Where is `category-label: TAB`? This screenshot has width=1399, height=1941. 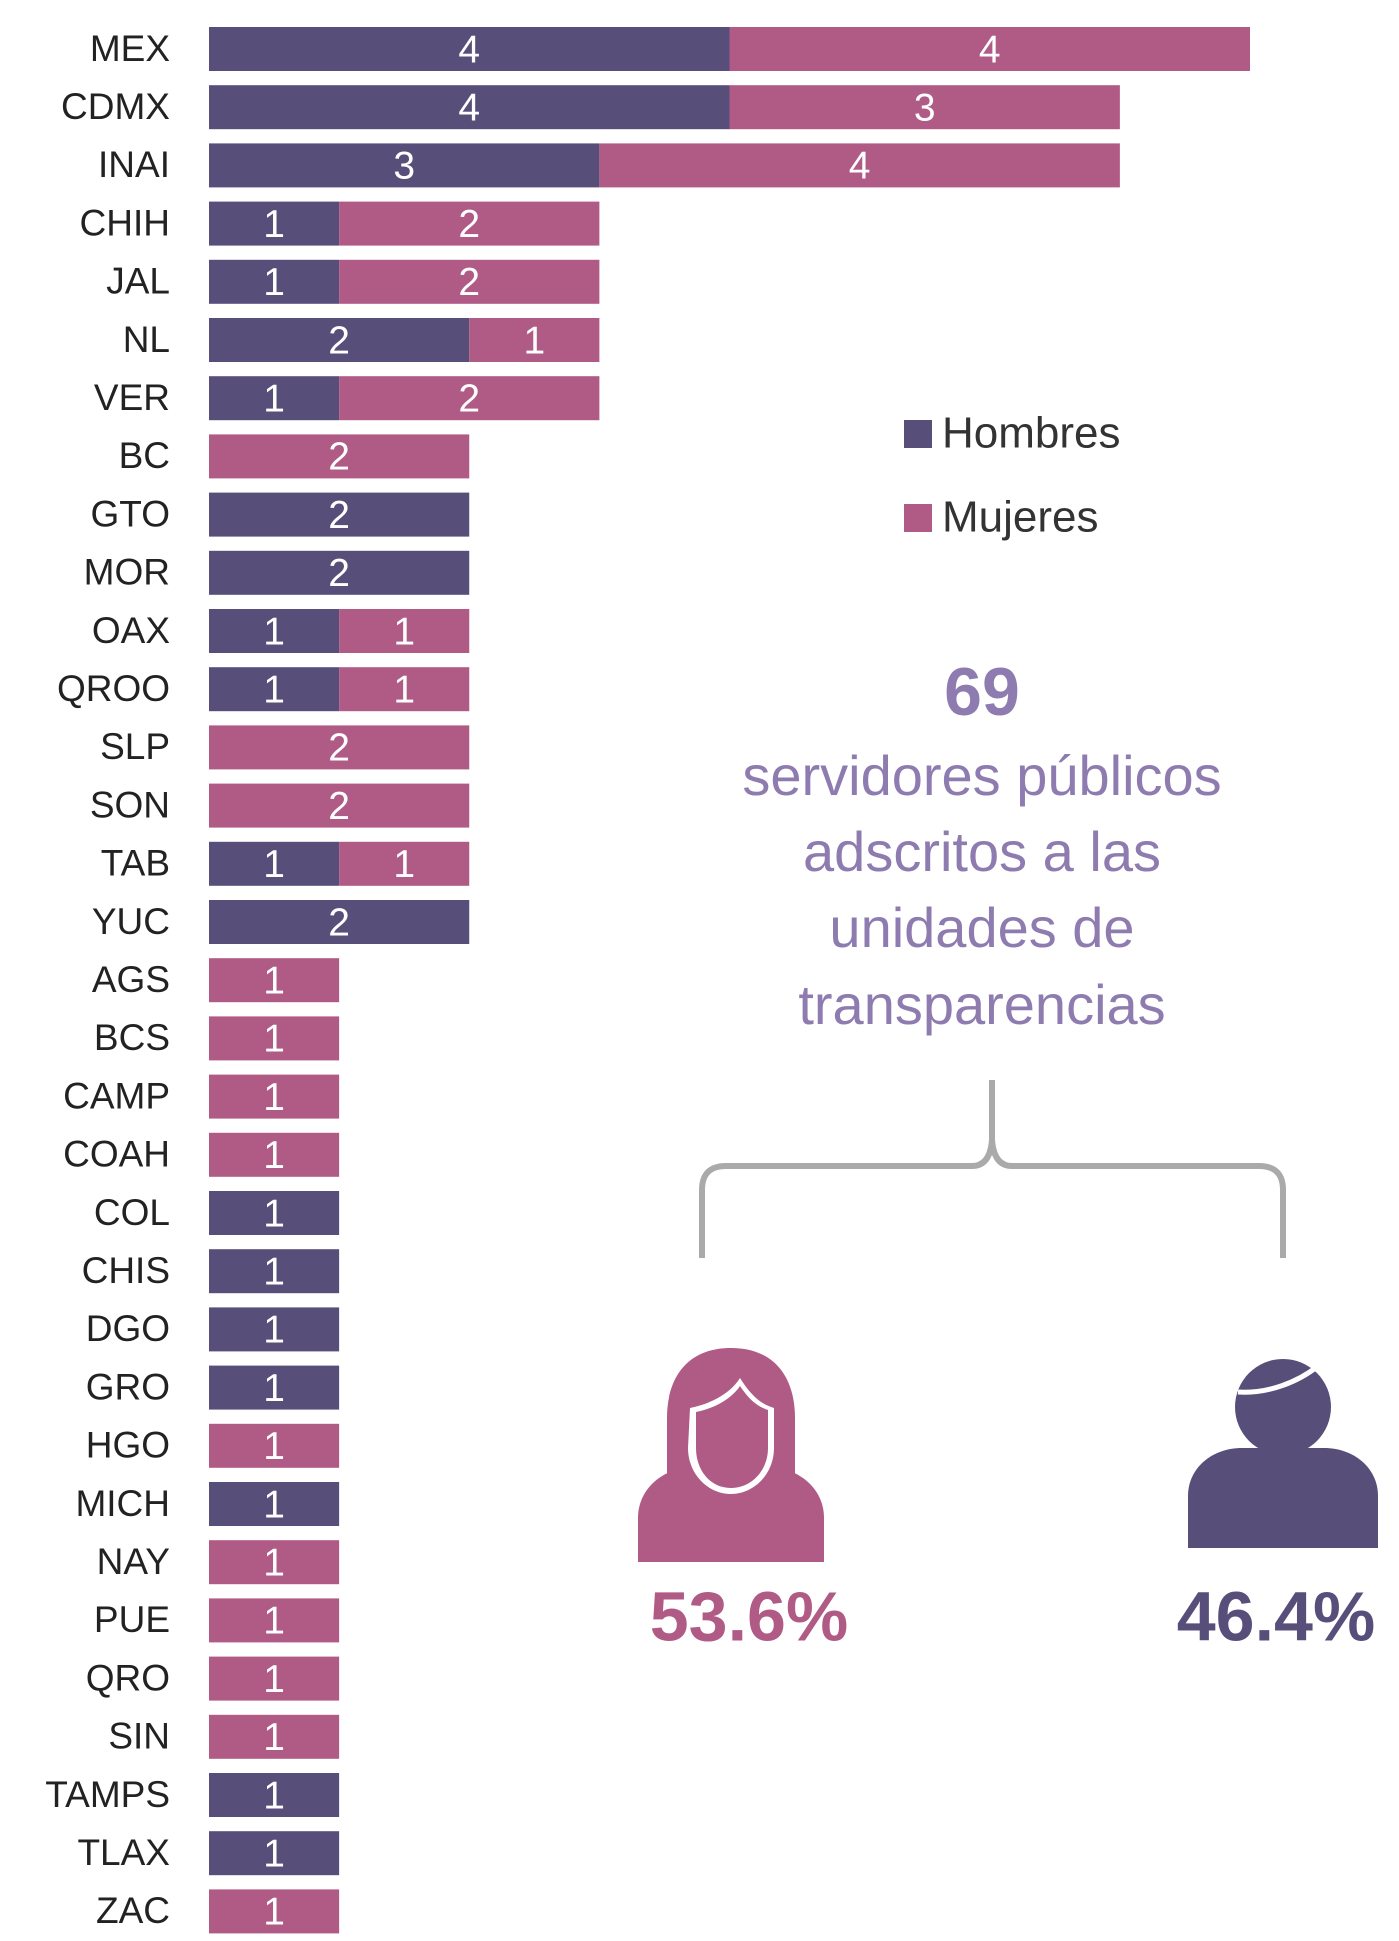 category-label: TAB is located at coordinates (135, 863).